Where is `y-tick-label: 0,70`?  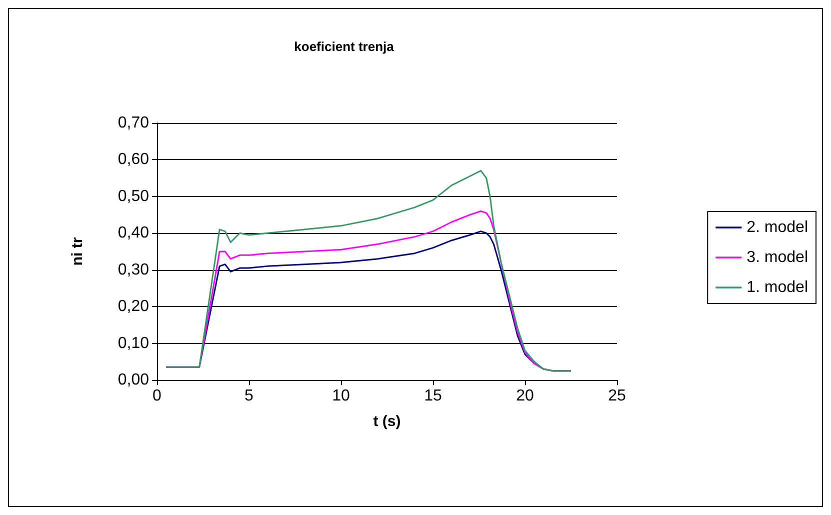
y-tick-label: 0,70 is located at coordinates (134, 123).